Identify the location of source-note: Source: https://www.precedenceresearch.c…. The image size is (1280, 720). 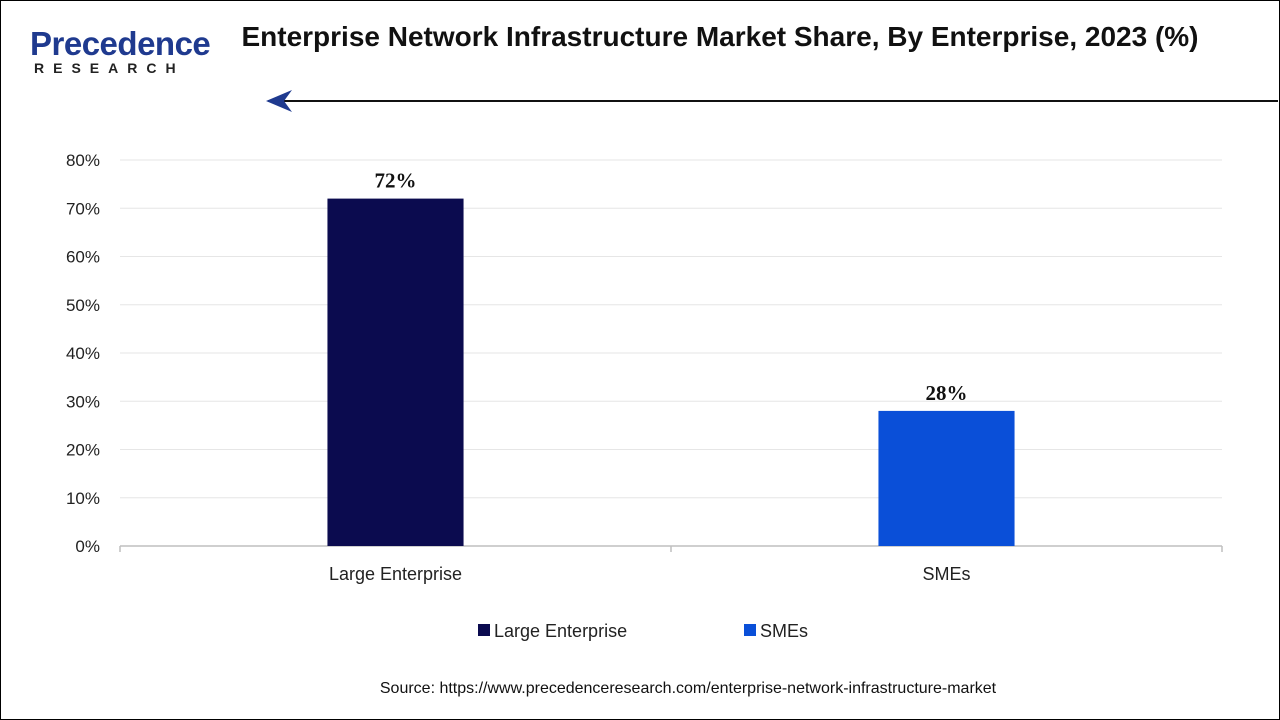
(688, 688).